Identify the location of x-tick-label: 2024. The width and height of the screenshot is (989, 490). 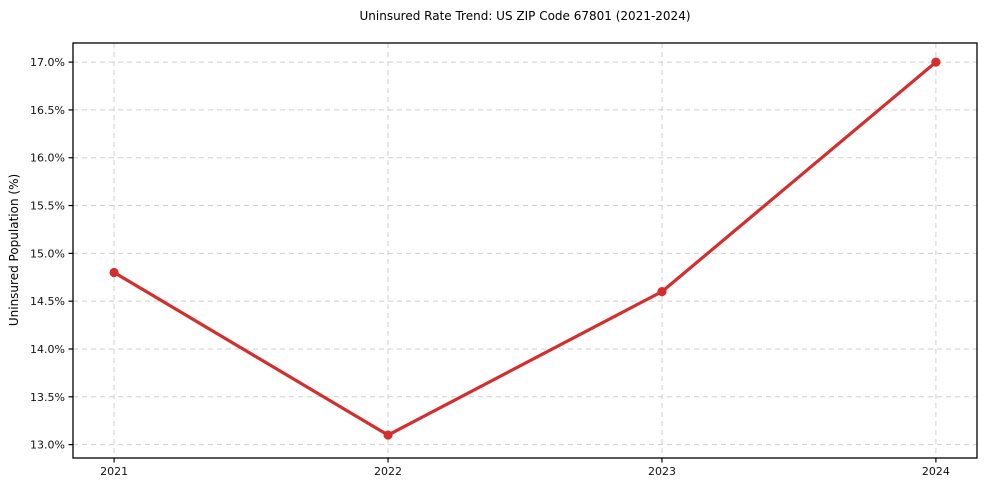
(936, 471).